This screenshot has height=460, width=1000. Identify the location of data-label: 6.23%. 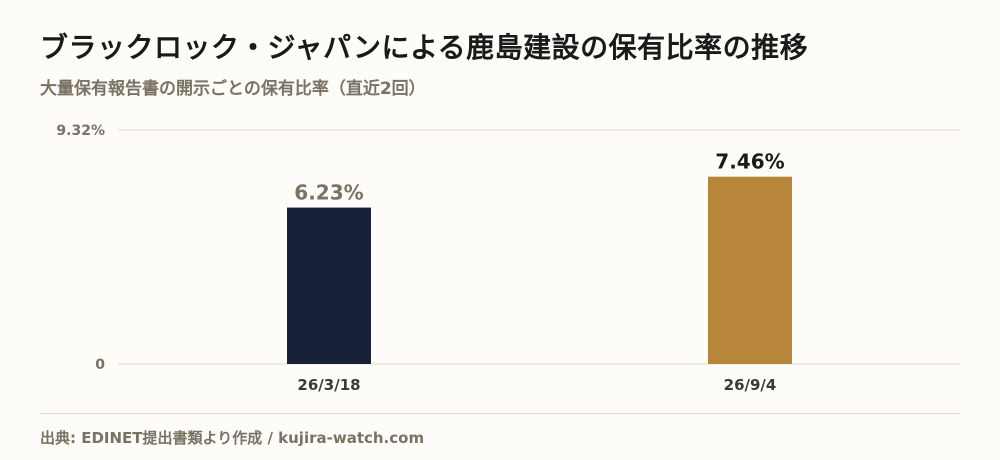
(328, 193).